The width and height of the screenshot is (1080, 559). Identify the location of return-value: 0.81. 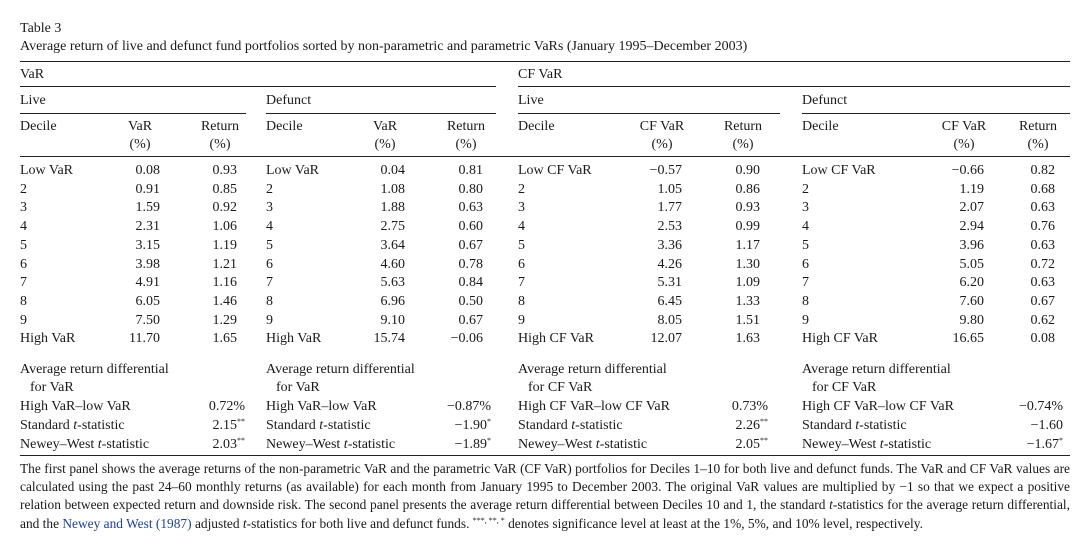
(471, 170).